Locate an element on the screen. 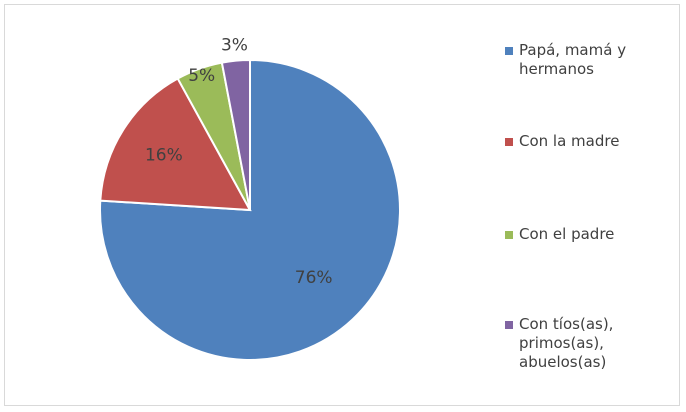 The image size is (686, 412). legend-item-0: Papá, mamá y hermanos is located at coordinates (565, 60).